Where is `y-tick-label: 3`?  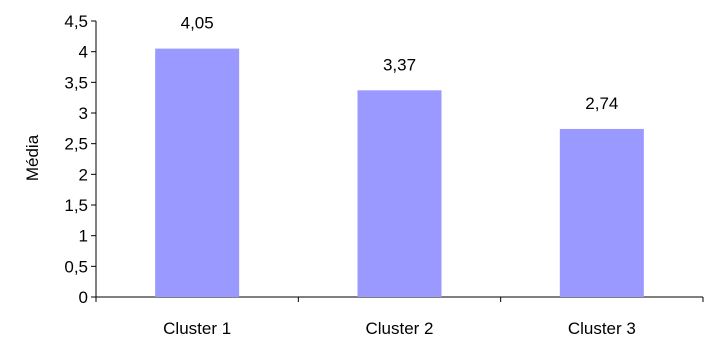
y-tick-label: 3 is located at coordinates (83, 113).